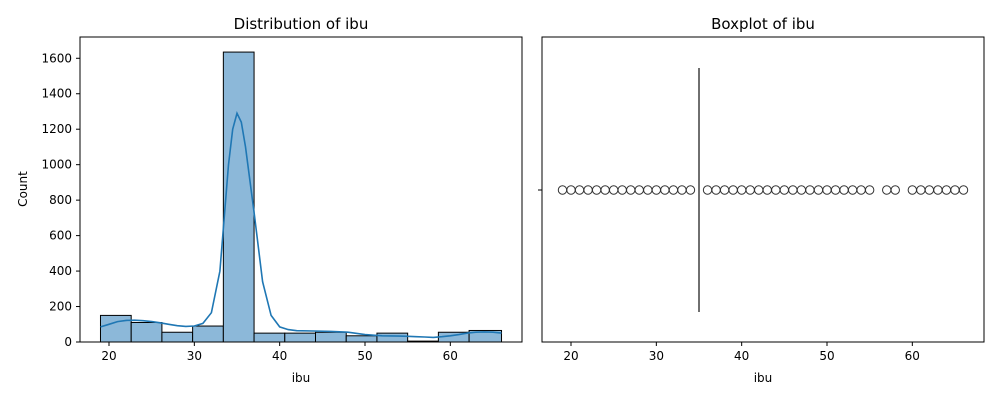  I want to click on histogram-title: Distribution of ibu, so click(301, 24).